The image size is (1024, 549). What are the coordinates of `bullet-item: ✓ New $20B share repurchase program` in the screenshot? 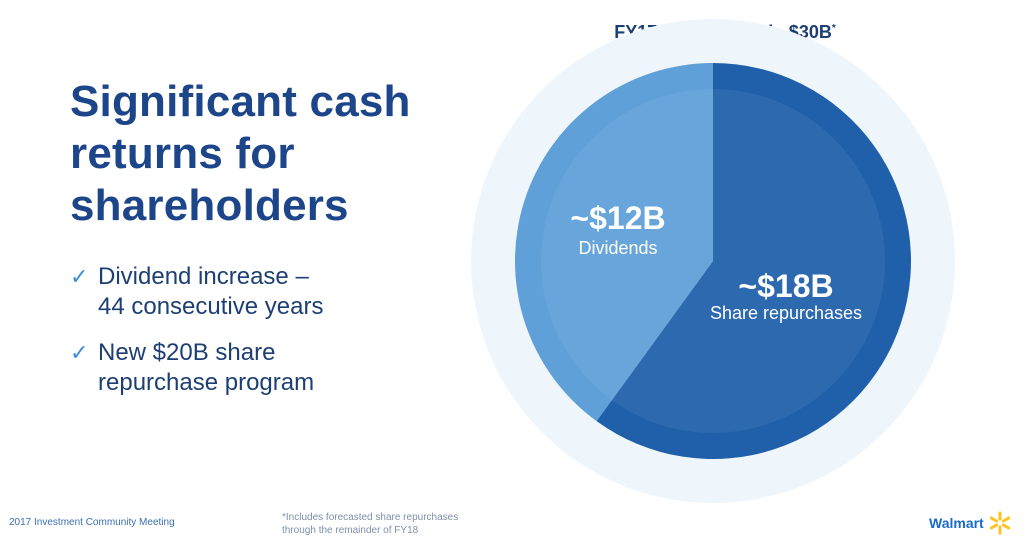 It's located at (250, 368).